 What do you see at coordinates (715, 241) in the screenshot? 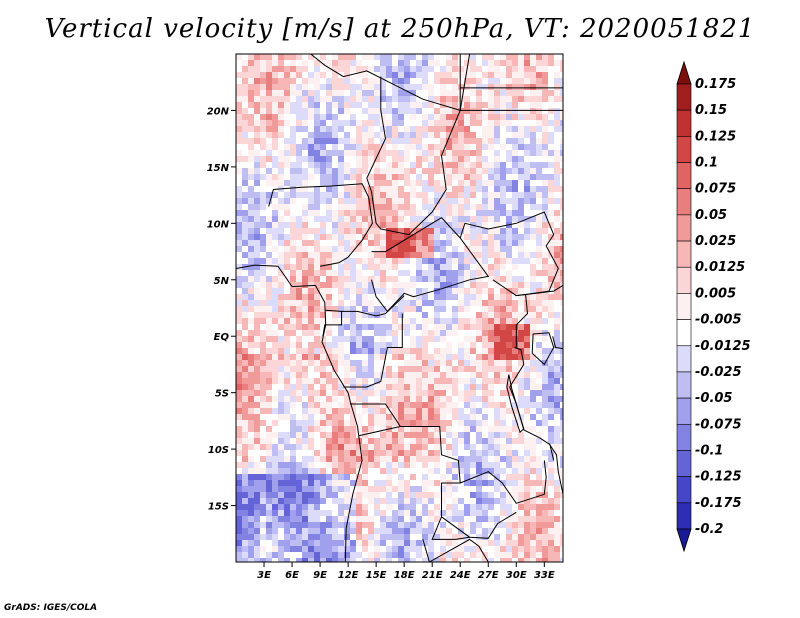
I see `colorbar-label: 0.025` at bounding box center [715, 241].